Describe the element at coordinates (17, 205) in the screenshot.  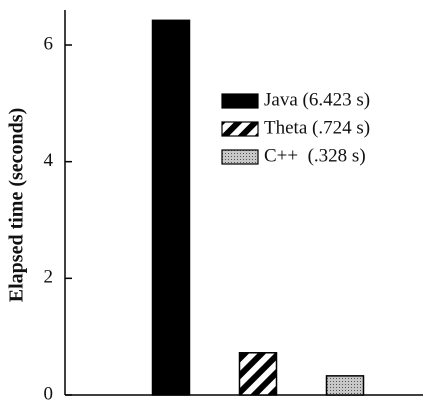
I see `y-axis-label: Elapsed time (seconds)` at that location.